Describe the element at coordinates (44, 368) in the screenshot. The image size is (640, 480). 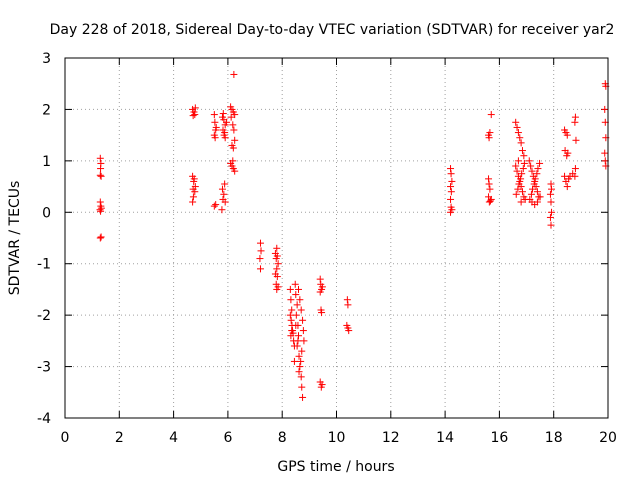
I see `y-tick-label: -3` at that location.